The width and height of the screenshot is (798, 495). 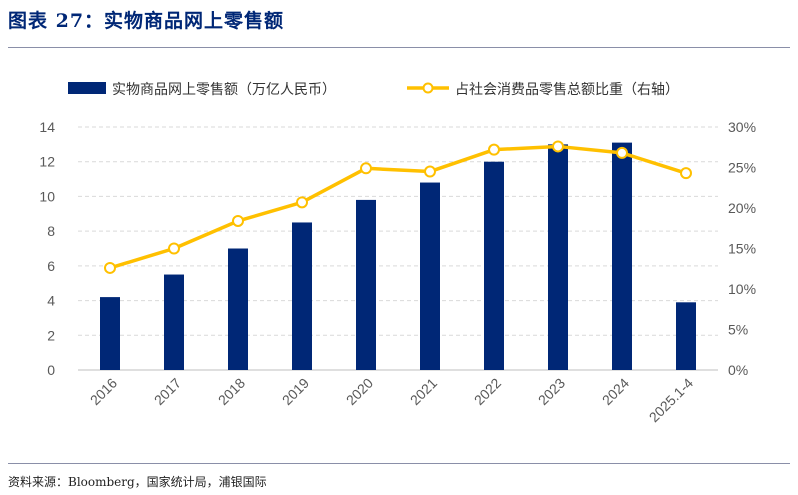 What do you see at coordinates (738, 330) in the screenshot?
I see `y-right-tick-label: 5%` at bounding box center [738, 330].